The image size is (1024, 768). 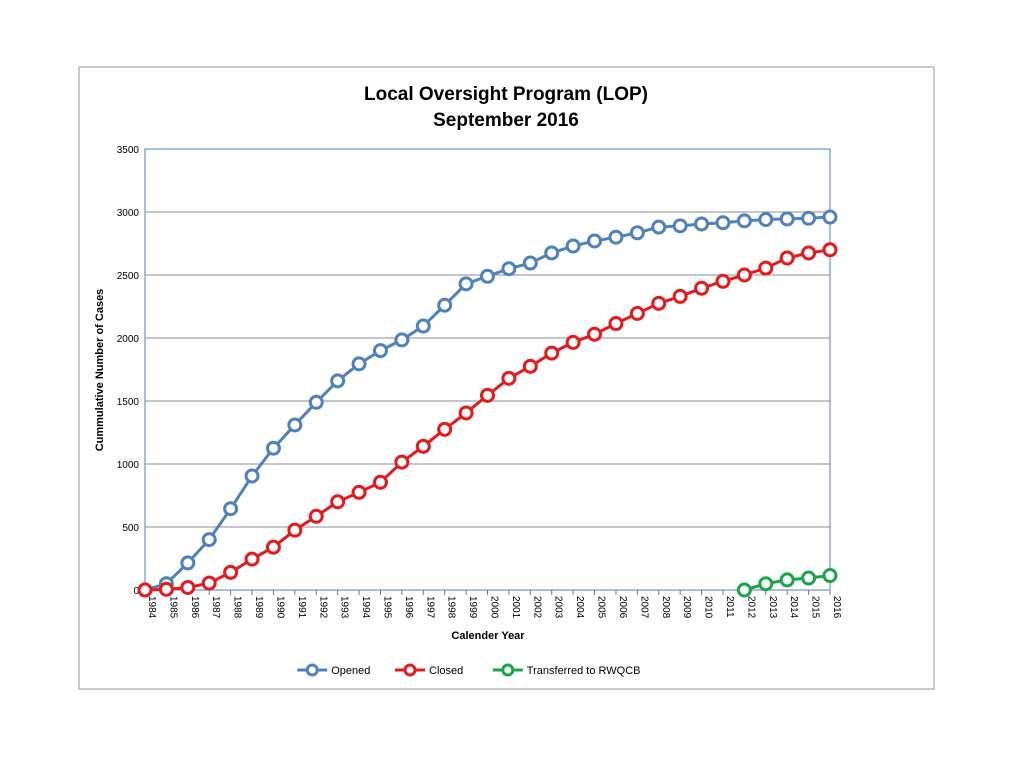 What do you see at coordinates (579, 607) in the screenshot?
I see `x-tick-label: 2004` at bounding box center [579, 607].